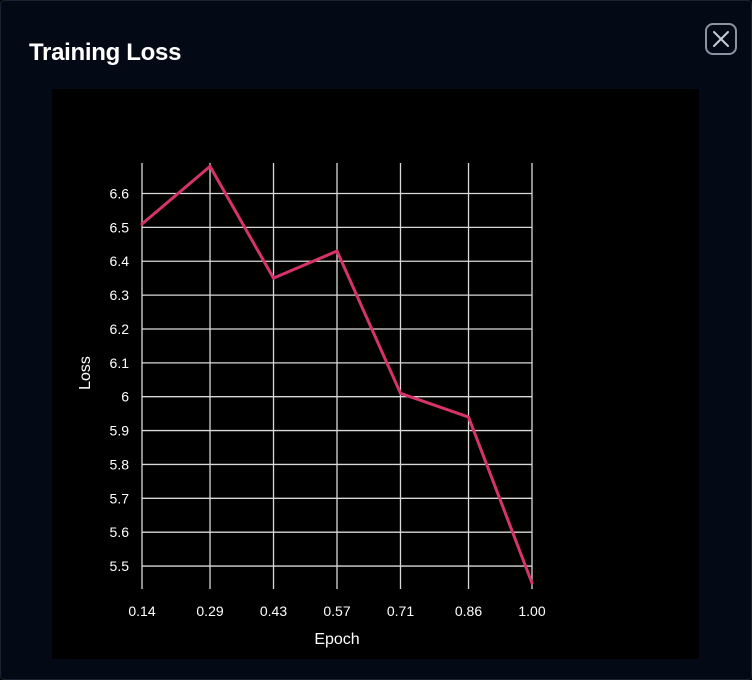 This screenshot has height=680, width=752. Describe the element at coordinates (273, 611) in the screenshot. I see `x-tick-label: 0.43` at that location.